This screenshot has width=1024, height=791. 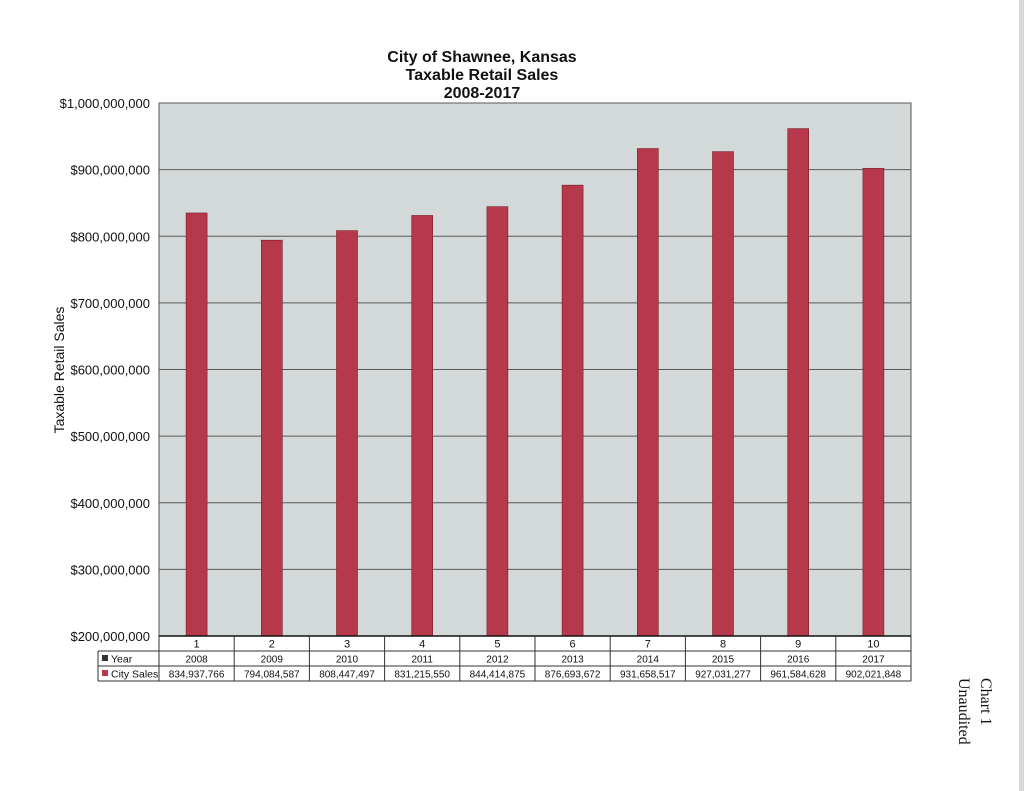 What do you see at coordinates (110, 503) in the screenshot?
I see `y-tick-label: $400,000,000` at bounding box center [110, 503].